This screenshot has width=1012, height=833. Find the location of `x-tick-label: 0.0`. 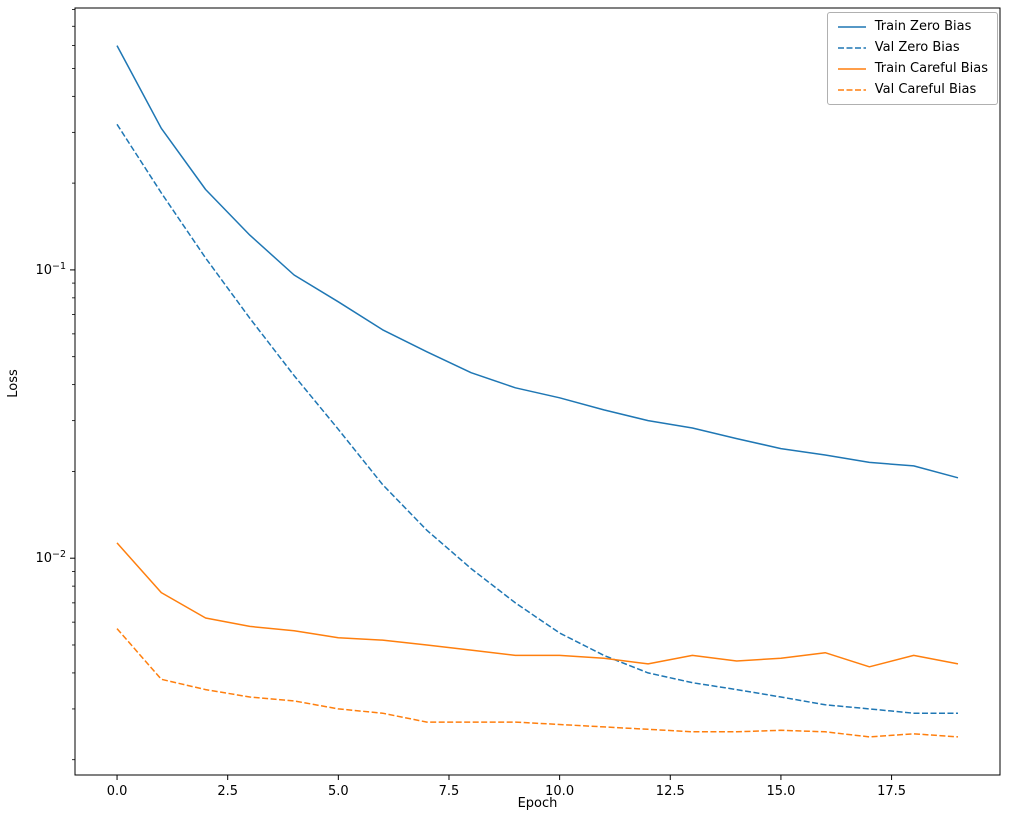

x-tick-label: 0.0 is located at coordinates (117, 791).